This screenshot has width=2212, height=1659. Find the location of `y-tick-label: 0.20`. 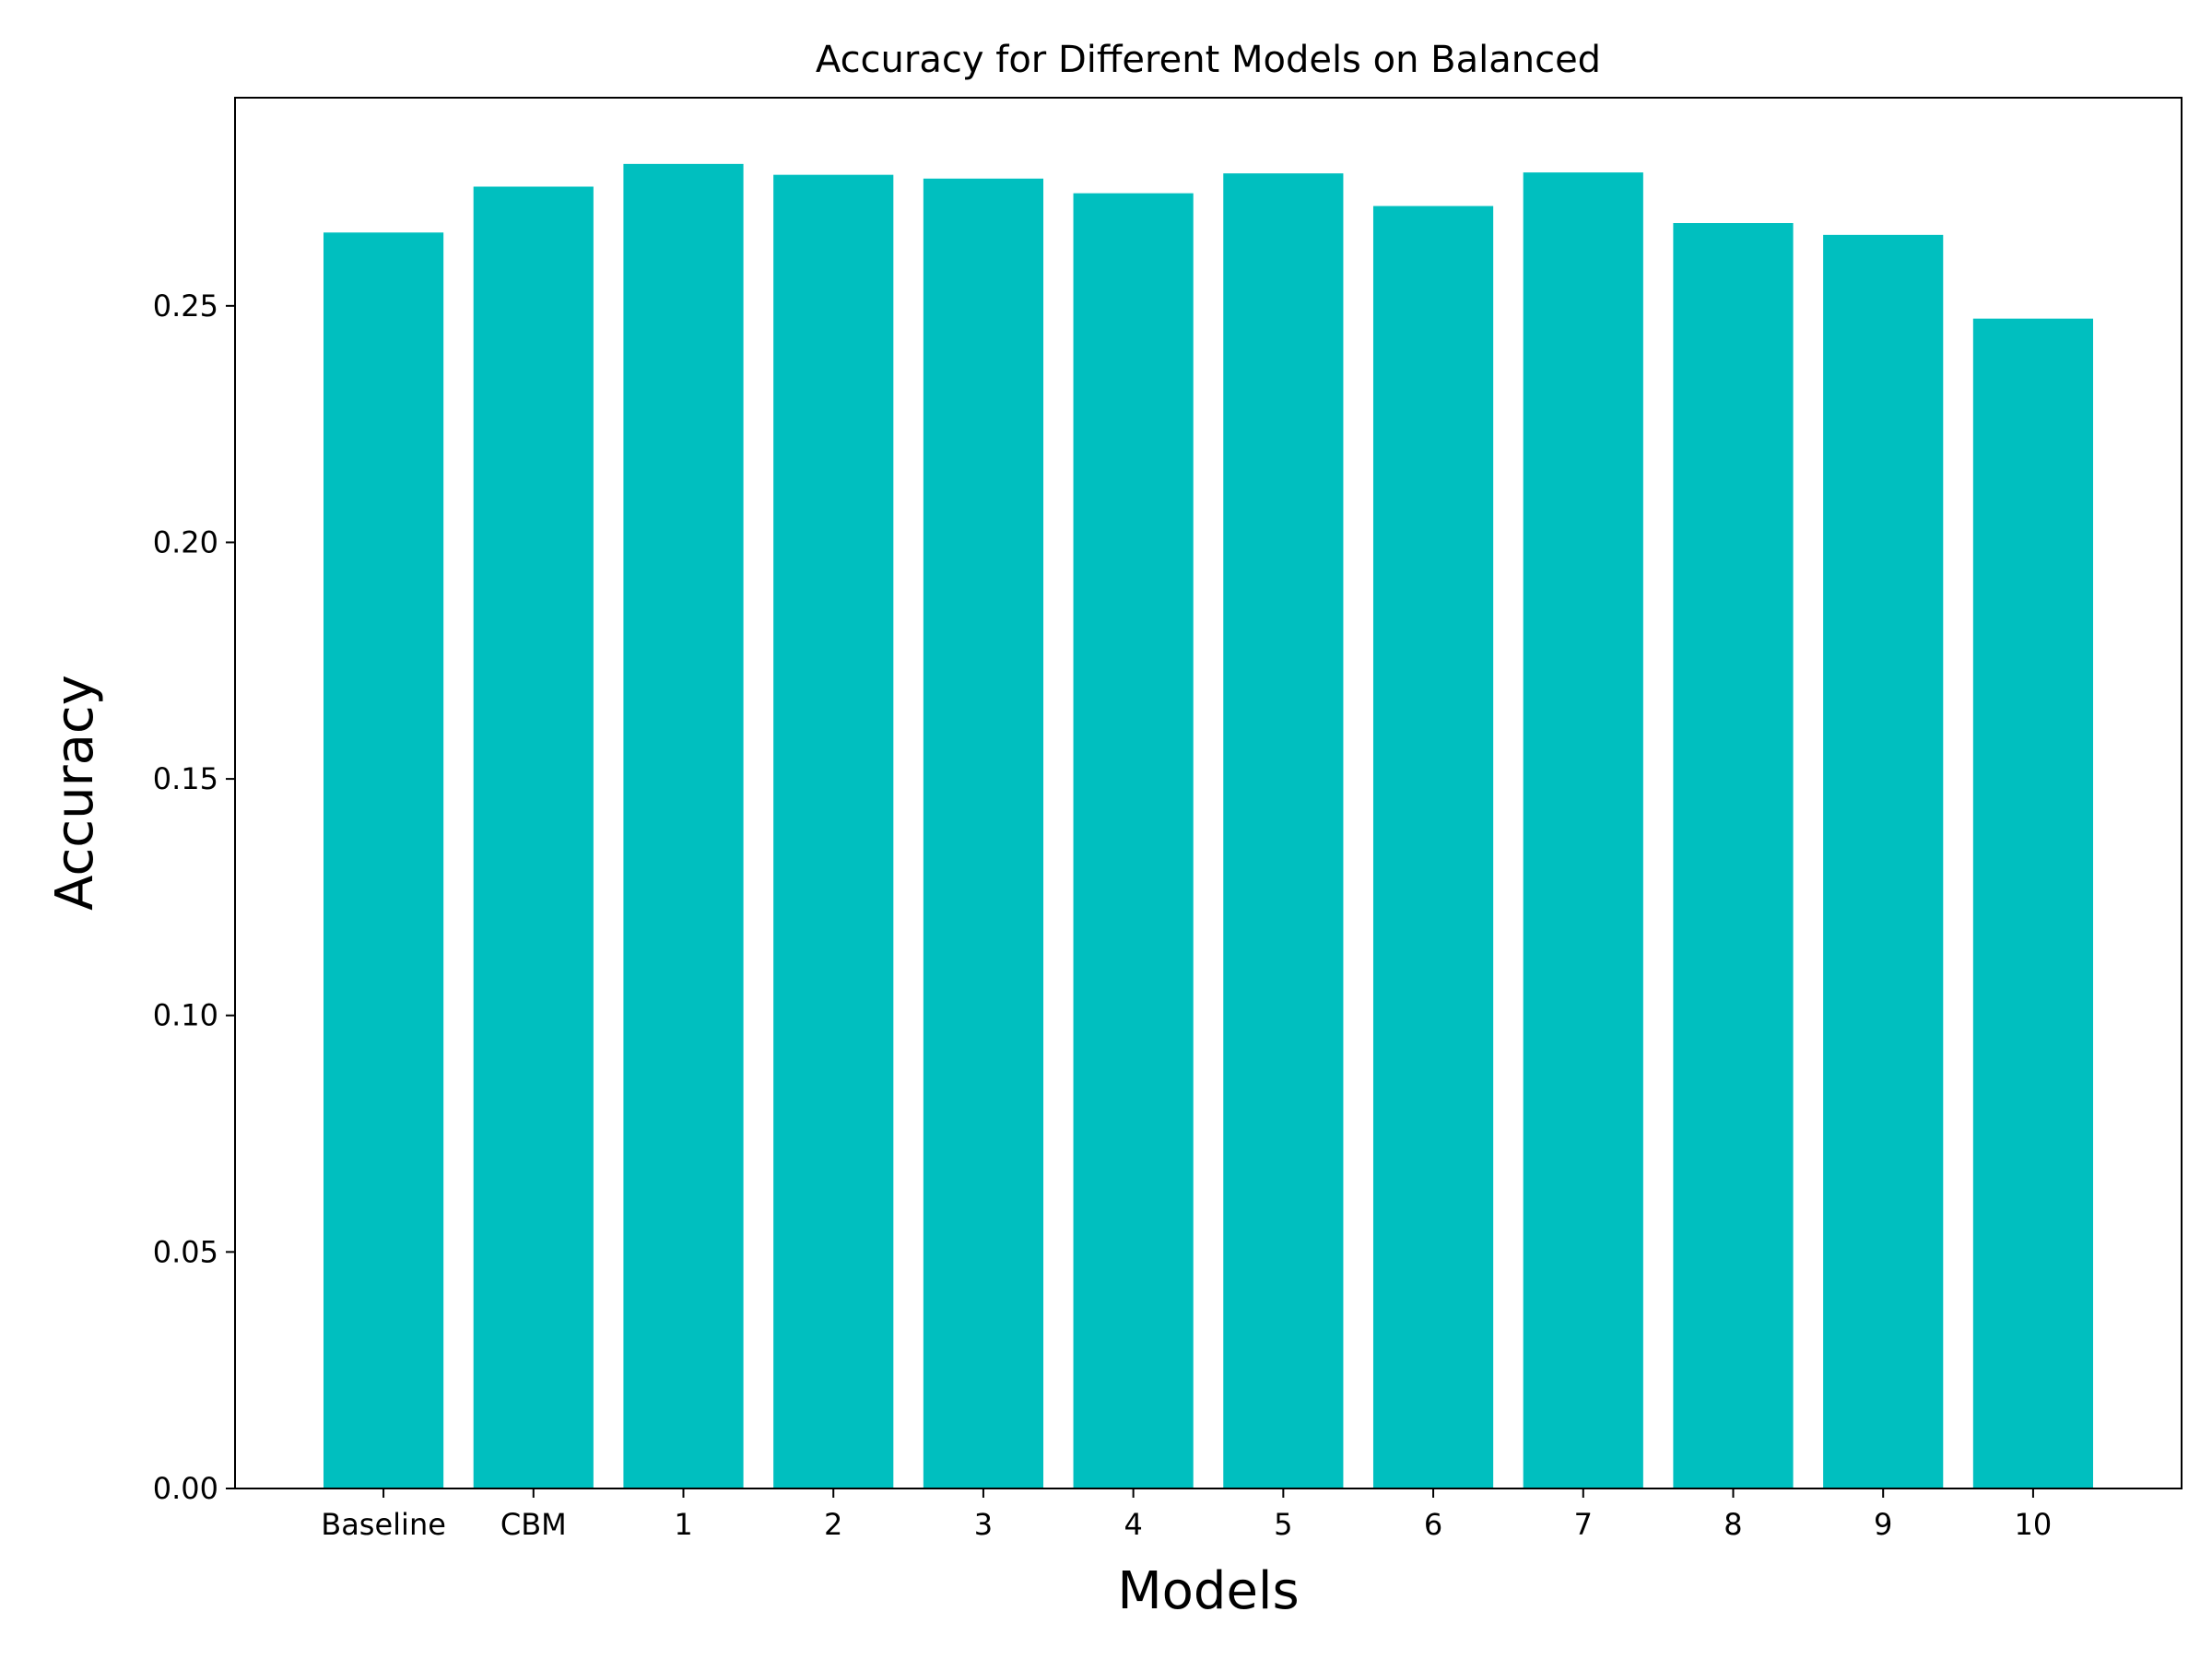

y-tick-label: 0.20 is located at coordinates (185, 541).